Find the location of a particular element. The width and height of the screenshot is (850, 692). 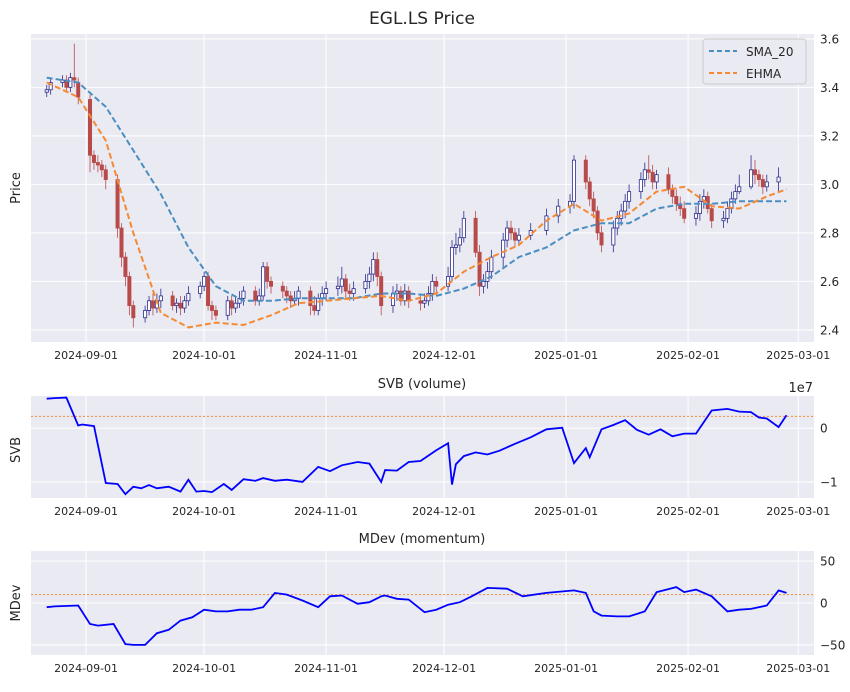

svb-offset-label: 1e7 is located at coordinates (800, 388).